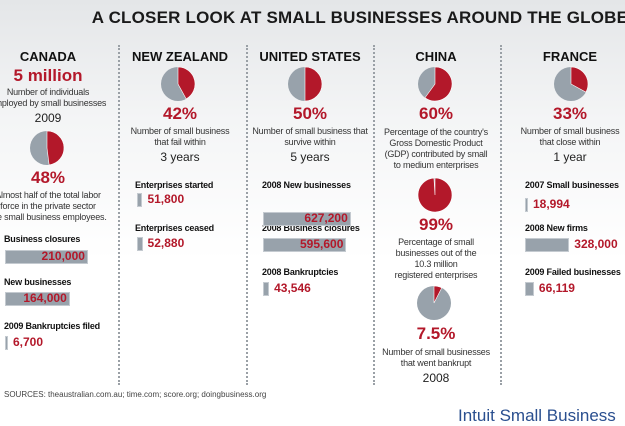 This screenshot has width=625, height=426. I want to click on country-name: CHINA, so click(436, 56).